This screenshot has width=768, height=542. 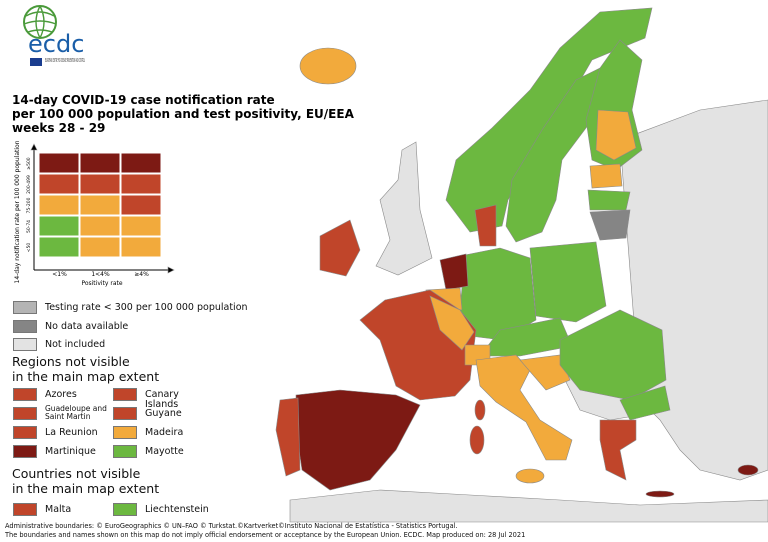 What do you see at coordinates (59, 128) in the screenshot?
I see `title-line: weeks 28 - 29` at bounding box center [59, 128].